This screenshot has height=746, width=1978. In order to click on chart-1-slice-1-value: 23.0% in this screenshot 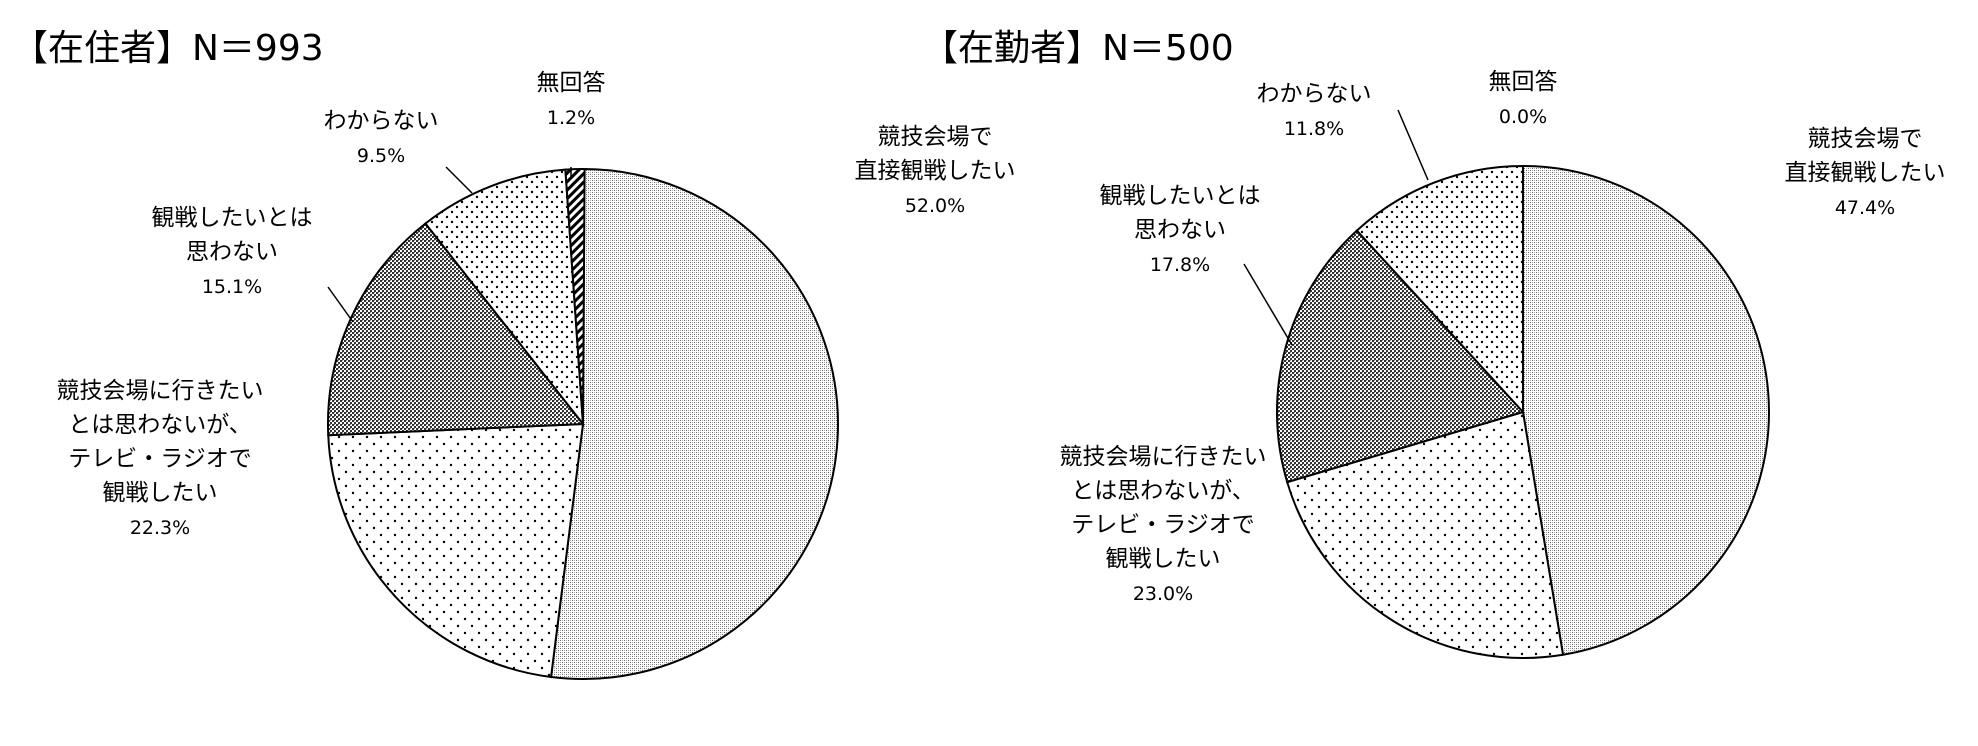, I will do `click(1163, 594)`.